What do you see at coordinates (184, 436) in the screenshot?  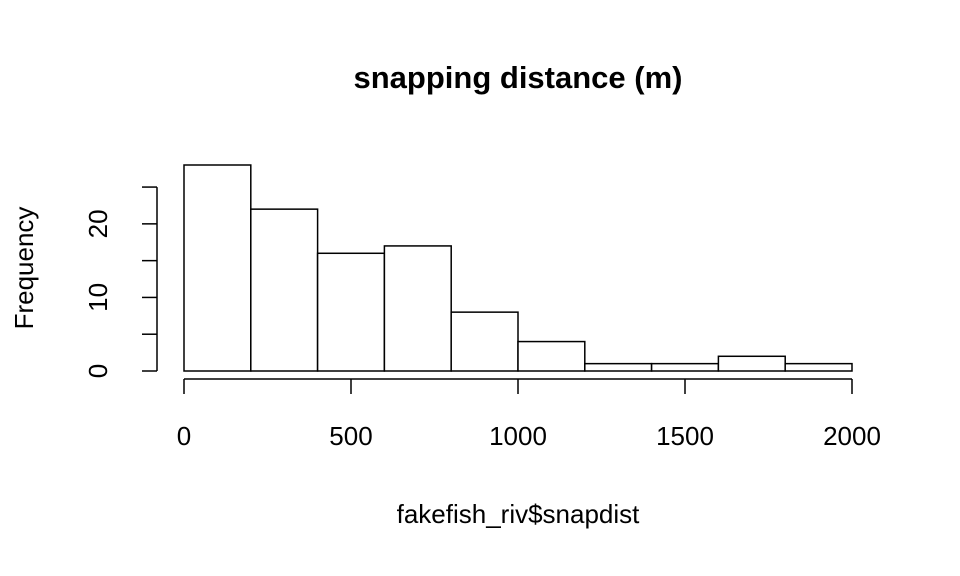 I see `x-tick-label: 0` at bounding box center [184, 436].